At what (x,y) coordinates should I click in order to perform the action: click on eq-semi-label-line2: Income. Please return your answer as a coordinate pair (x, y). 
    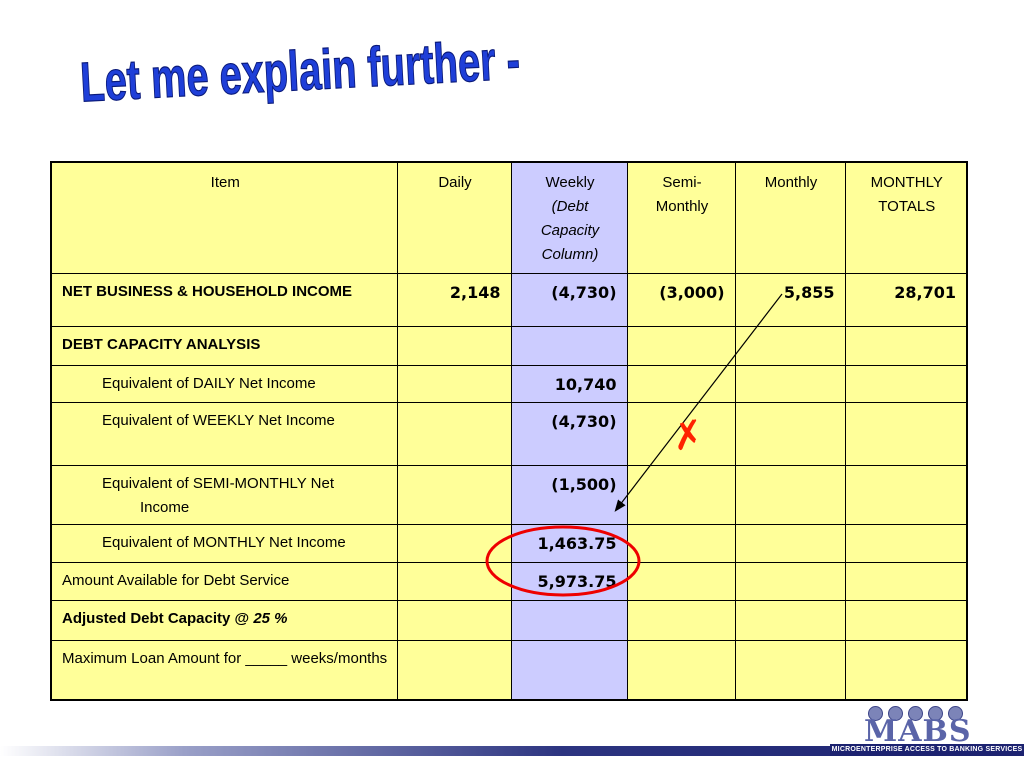
    Looking at the image, I should click on (165, 507).